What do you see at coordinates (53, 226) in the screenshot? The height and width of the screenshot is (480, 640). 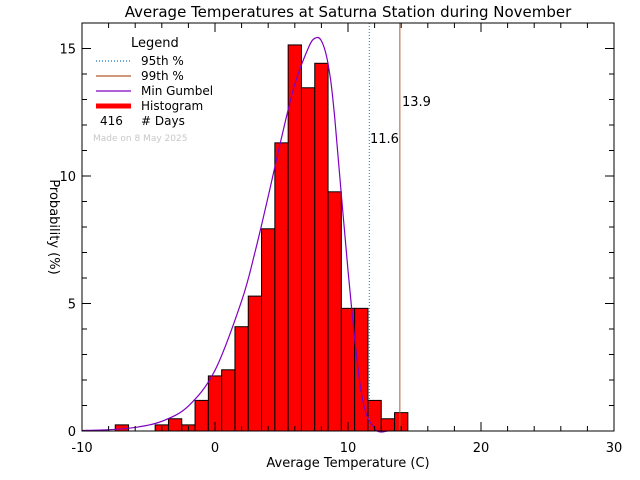 I see `y-axis-label: Probability (%)` at bounding box center [53, 226].